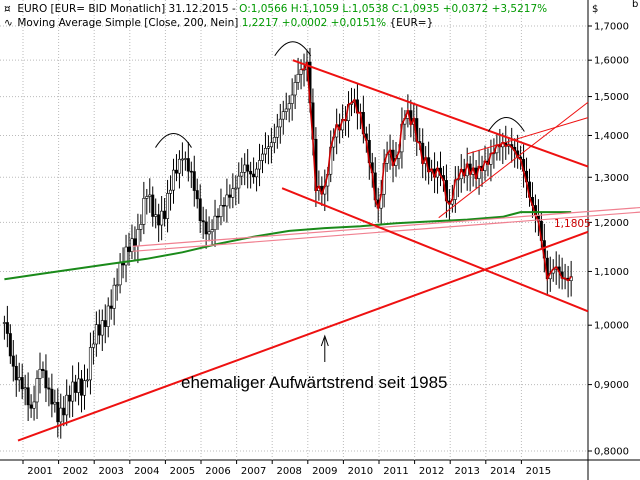 The height and width of the screenshot is (480, 640). I want to click on x-tick-label: 2004, so click(146, 471).